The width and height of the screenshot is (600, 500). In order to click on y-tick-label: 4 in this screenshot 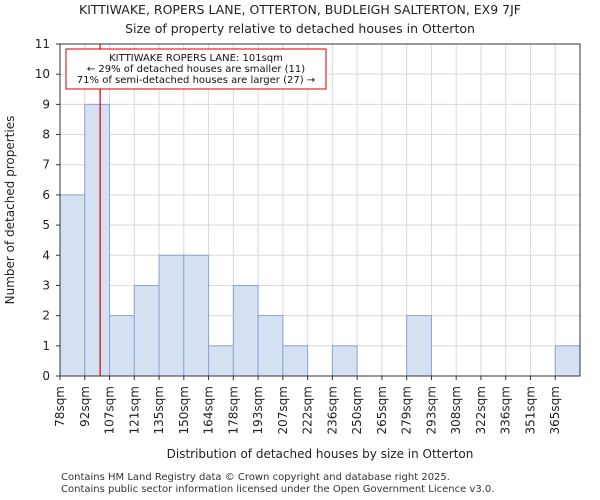, I will do `click(46, 255)`.